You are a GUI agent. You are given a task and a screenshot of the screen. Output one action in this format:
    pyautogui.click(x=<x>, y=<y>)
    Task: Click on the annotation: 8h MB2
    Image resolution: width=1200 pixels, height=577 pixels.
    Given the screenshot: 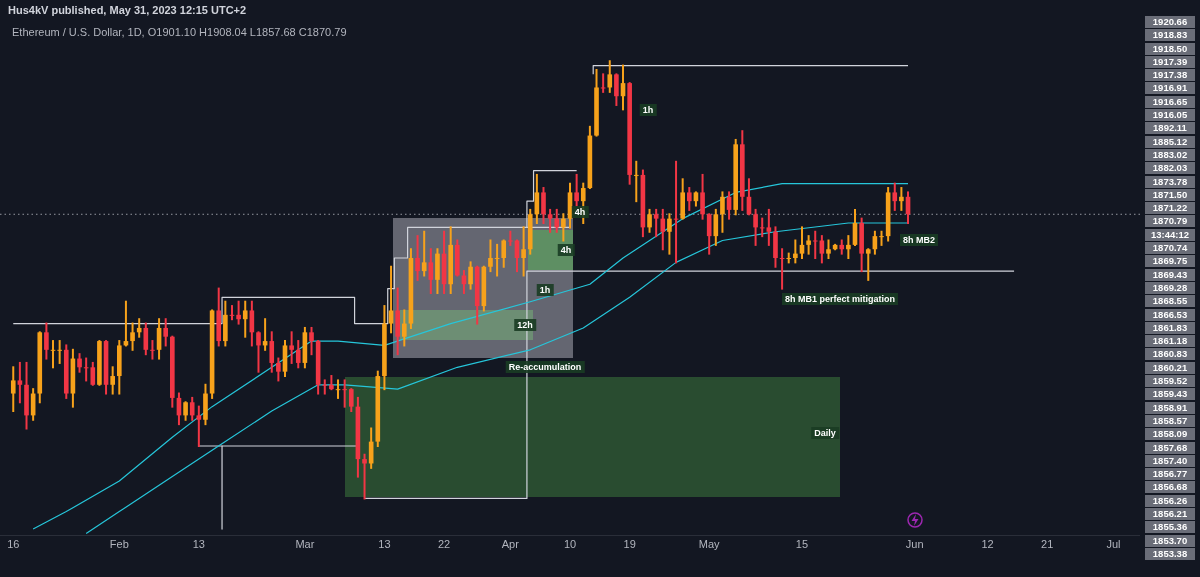 What is the action you would take?
    pyautogui.click(x=919, y=240)
    